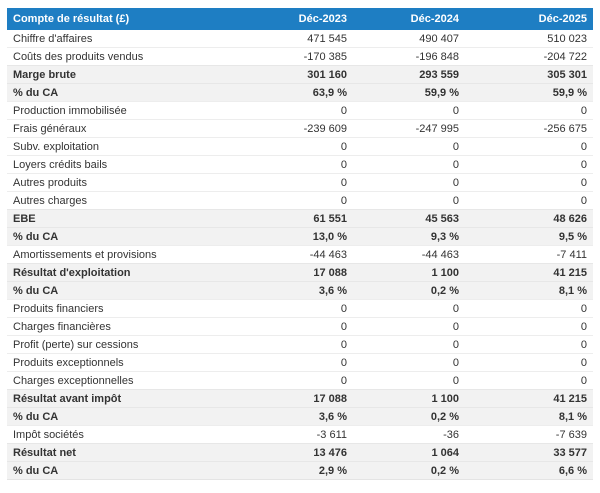 This screenshot has height=493, width=600. What do you see at coordinates (300, 110) in the screenshot?
I see `table-row: Production immobilisée 0 0 0` at bounding box center [300, 110].